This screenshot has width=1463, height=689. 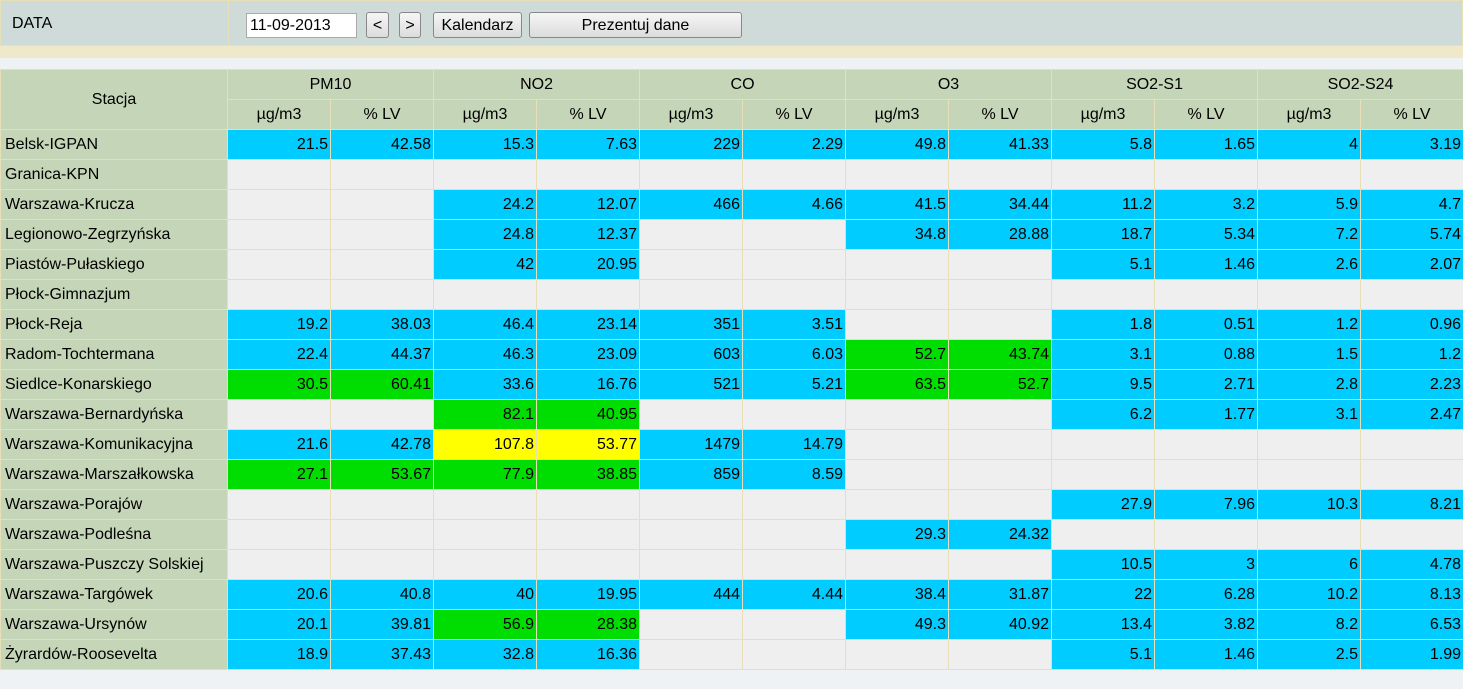 I want to click on next-button: >, so click(x=410, y=25).